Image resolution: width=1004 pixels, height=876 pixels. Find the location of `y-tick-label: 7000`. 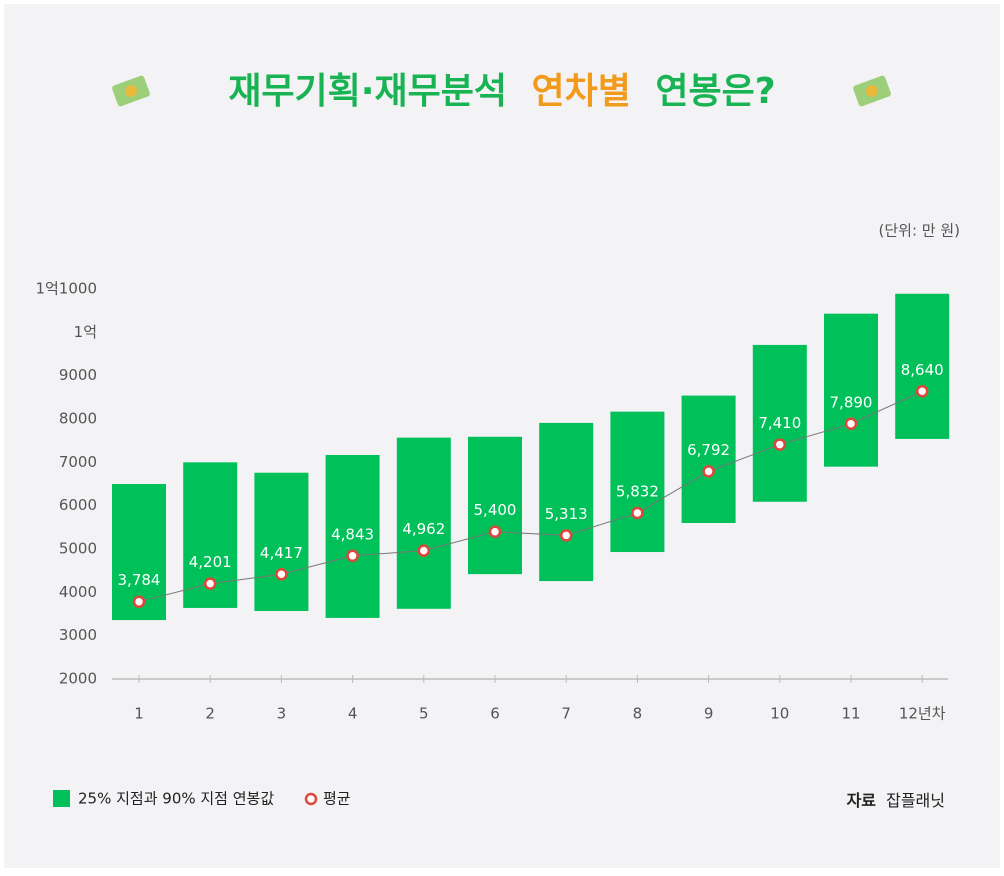

y-tick-label: 7000 is located at coordinates (78, 462).